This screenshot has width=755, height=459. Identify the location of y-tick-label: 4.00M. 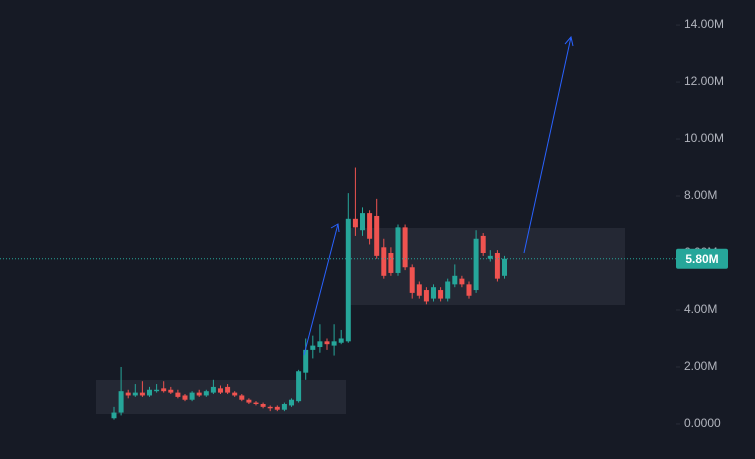
(700, 309).